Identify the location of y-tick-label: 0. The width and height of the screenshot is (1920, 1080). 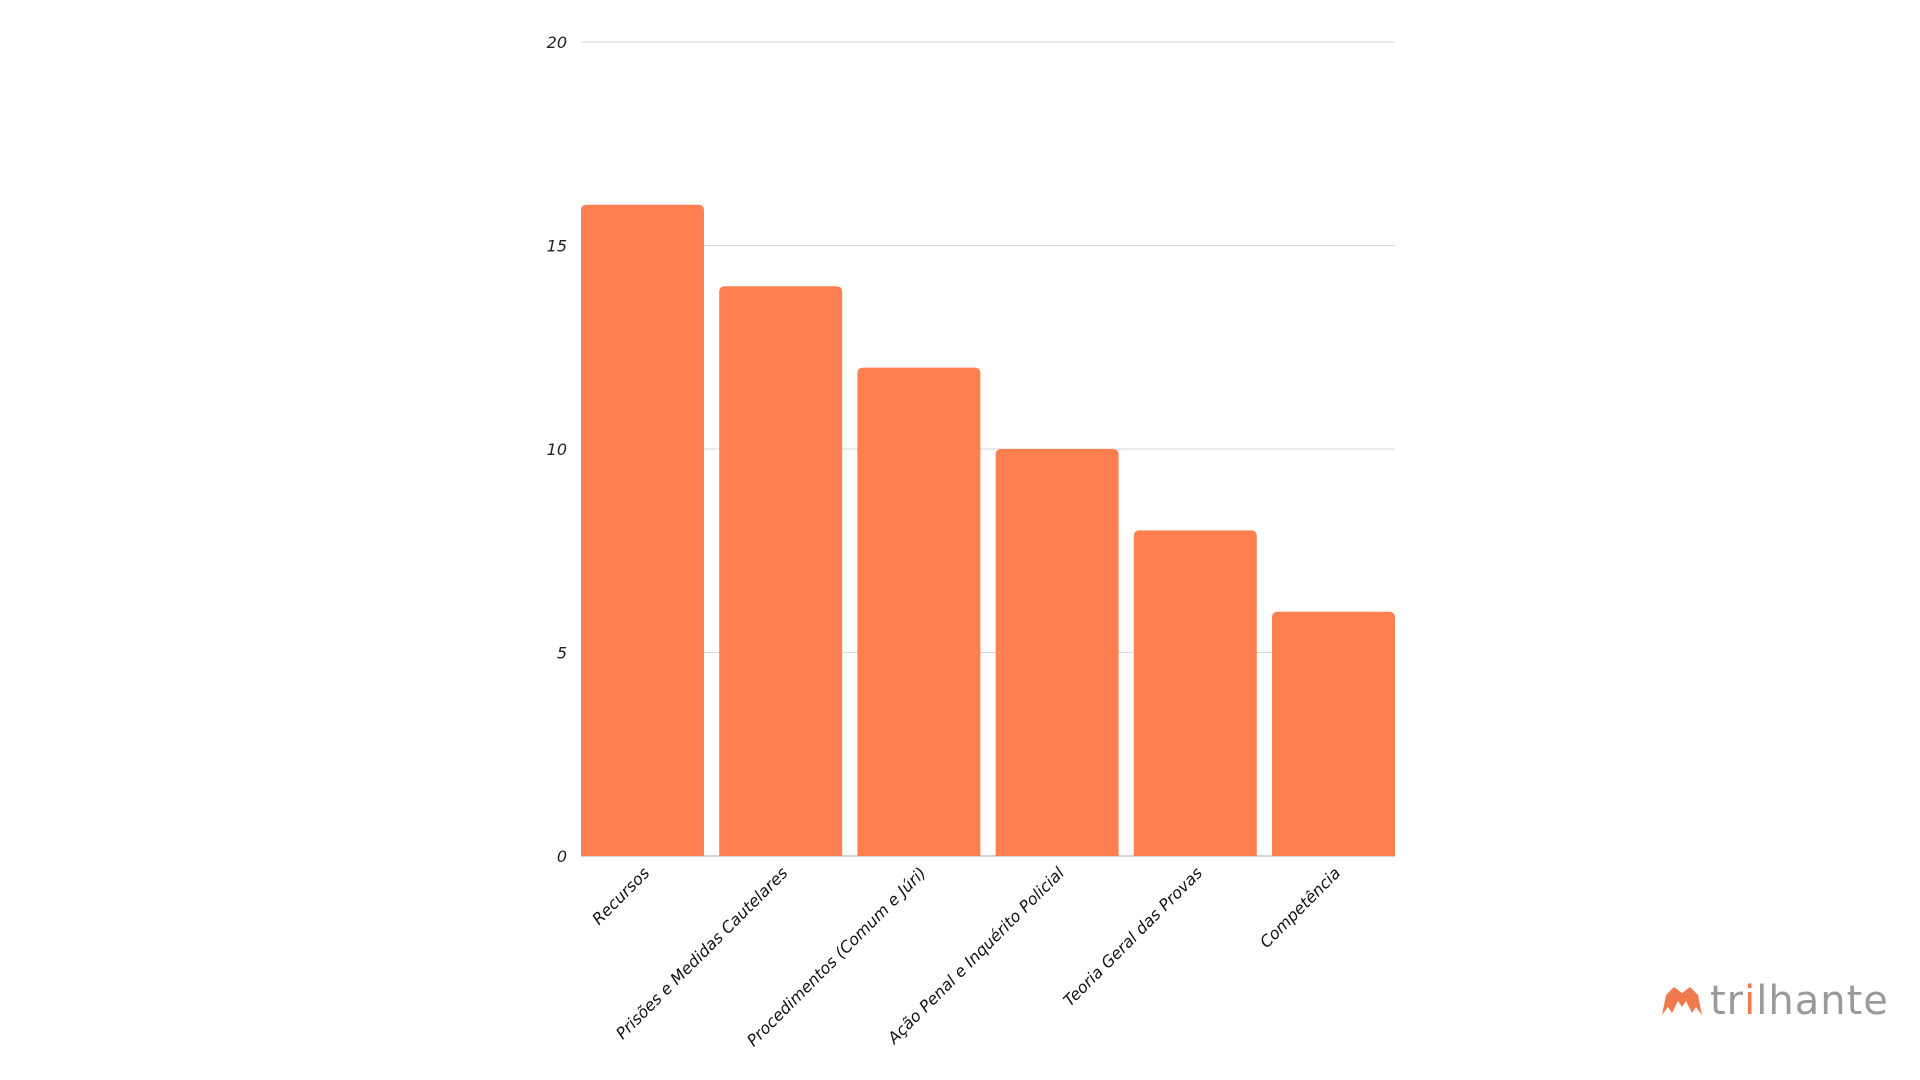
(562, 856).